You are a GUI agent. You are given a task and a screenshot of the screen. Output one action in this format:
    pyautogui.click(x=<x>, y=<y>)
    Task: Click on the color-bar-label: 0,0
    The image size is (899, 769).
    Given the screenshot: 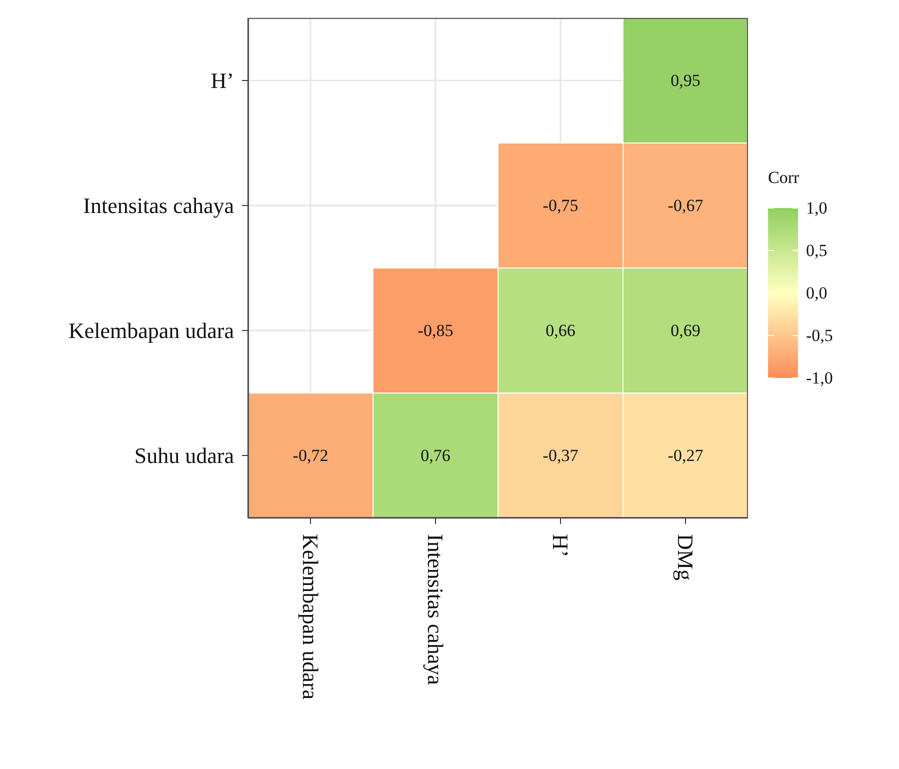 What is the action you would take?
    pyautogui.click(x=817, y=293)
    